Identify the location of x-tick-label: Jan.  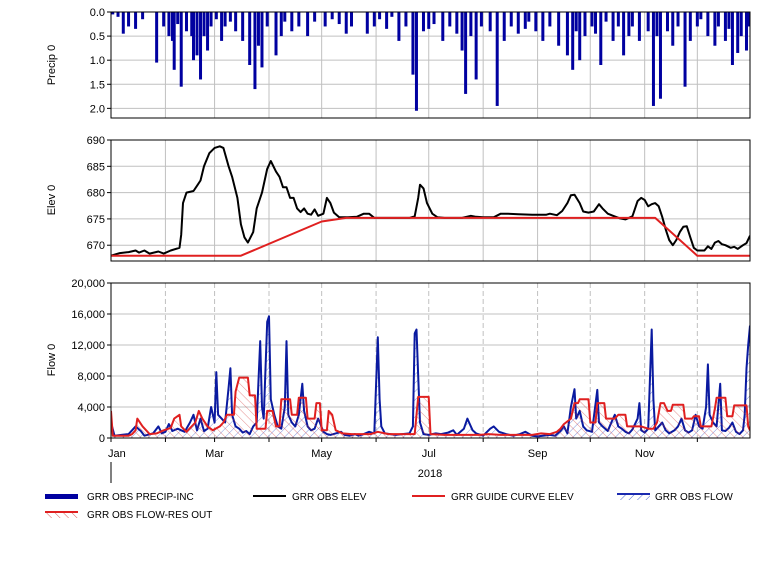
(117, 454).